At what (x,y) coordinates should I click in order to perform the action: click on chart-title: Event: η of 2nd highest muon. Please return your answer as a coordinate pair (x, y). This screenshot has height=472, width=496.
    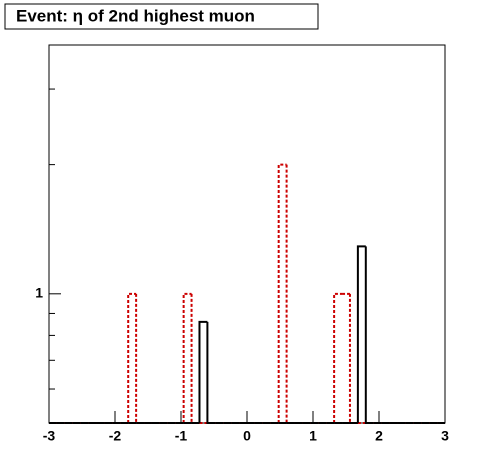
    Looking at the image, I should click on (135, 15).